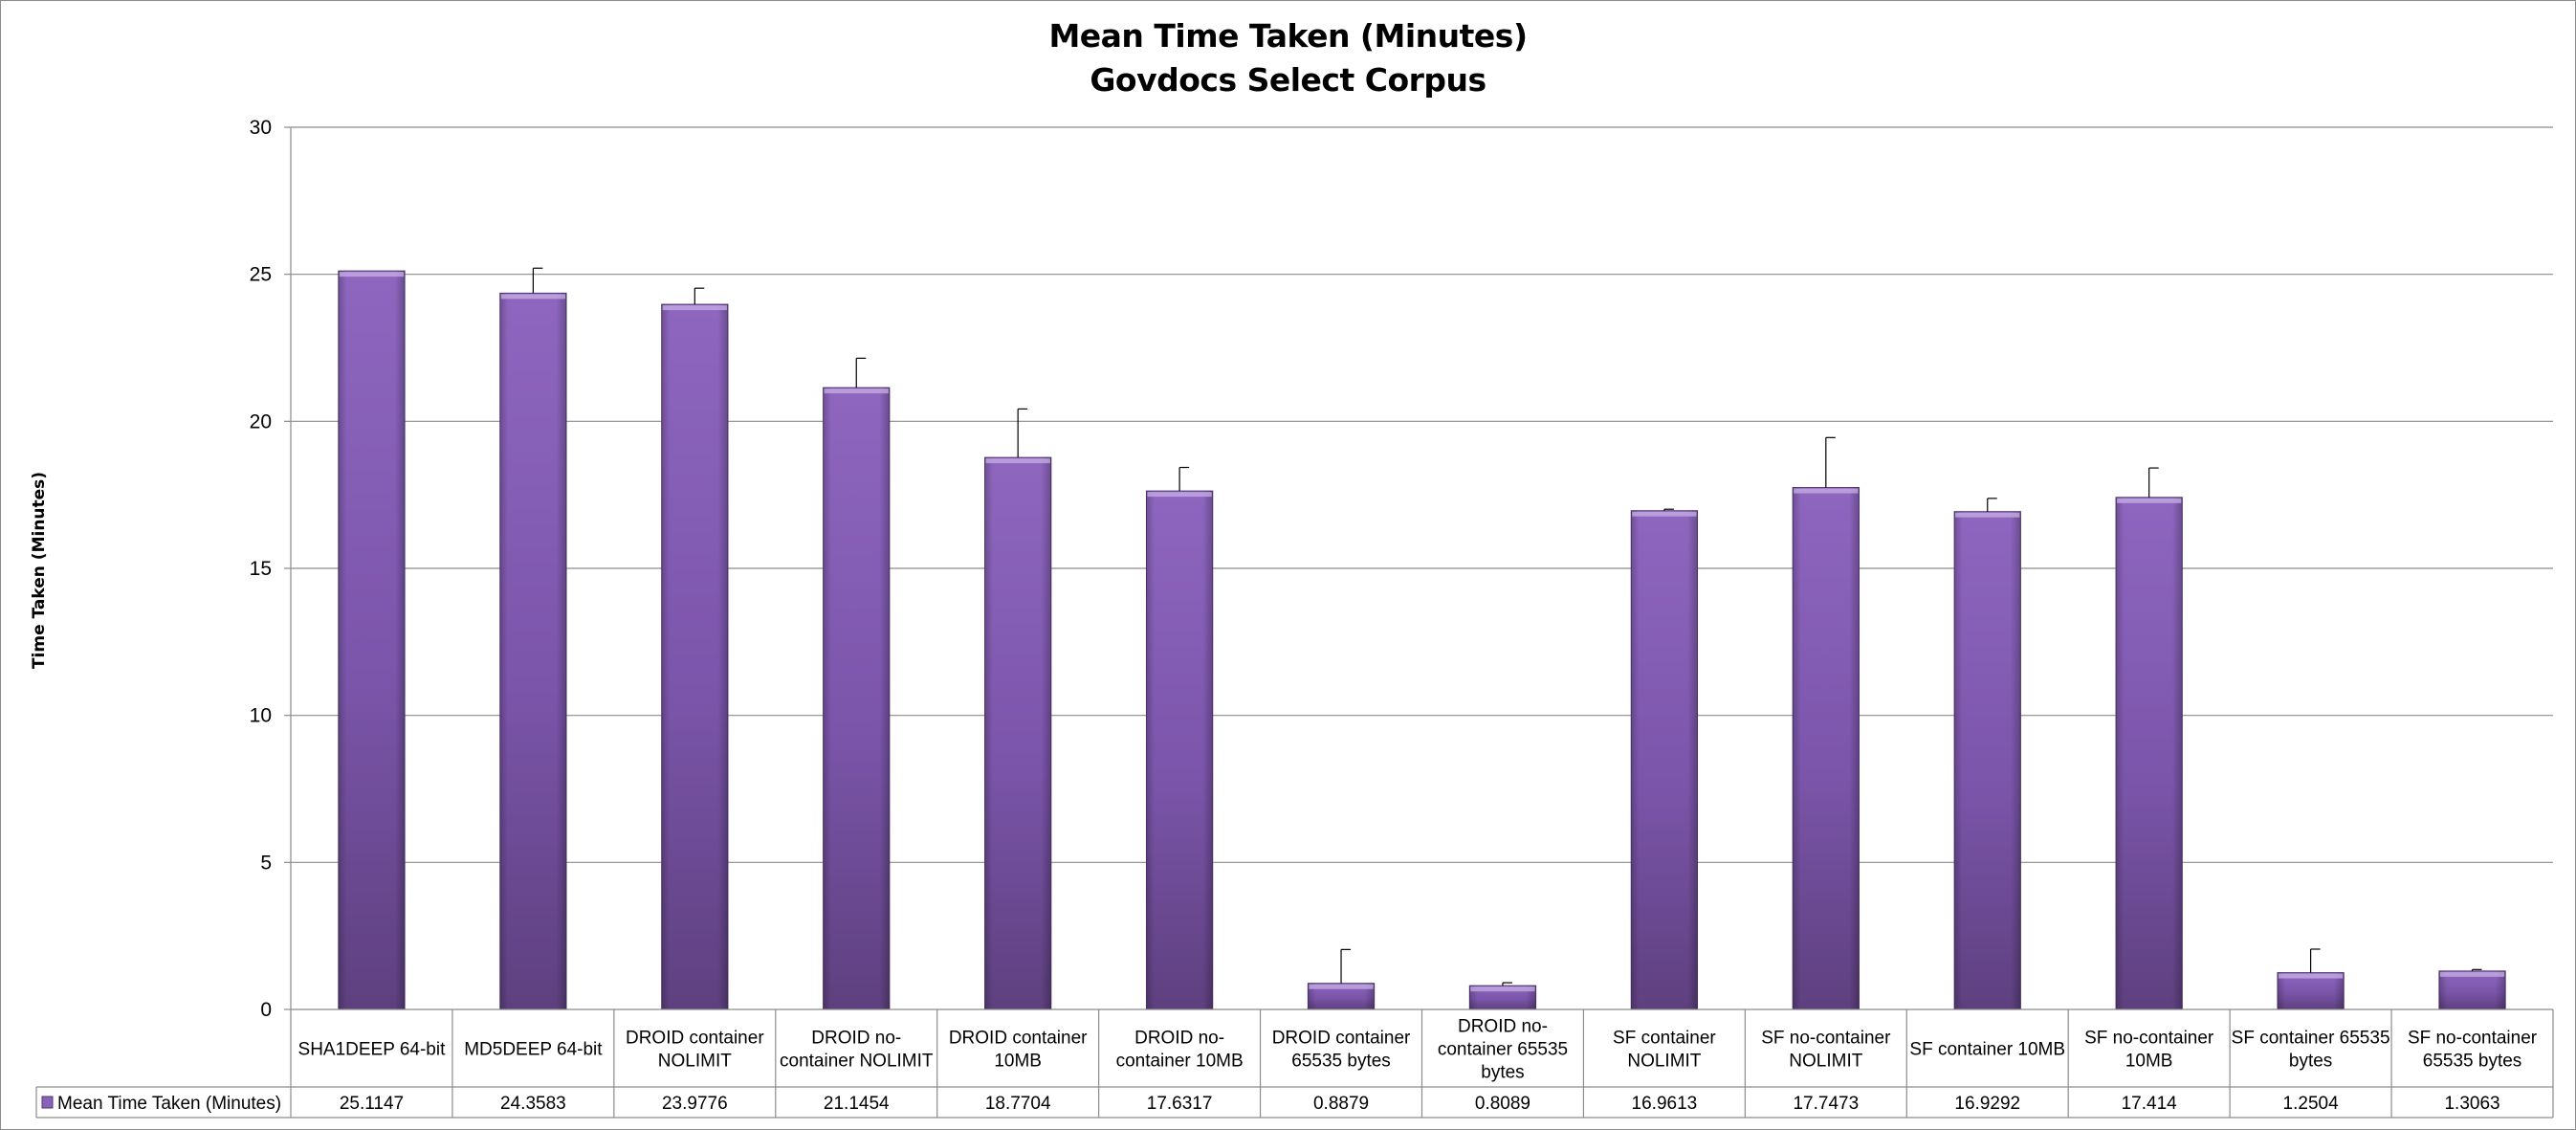 The height and width of the screenshot is (1130, 2576). What do you see at coordinates (695, 1051) in the screenshot?
I see `category-label: DROID container NOLIMIT` at bounding box center [695, 1051].